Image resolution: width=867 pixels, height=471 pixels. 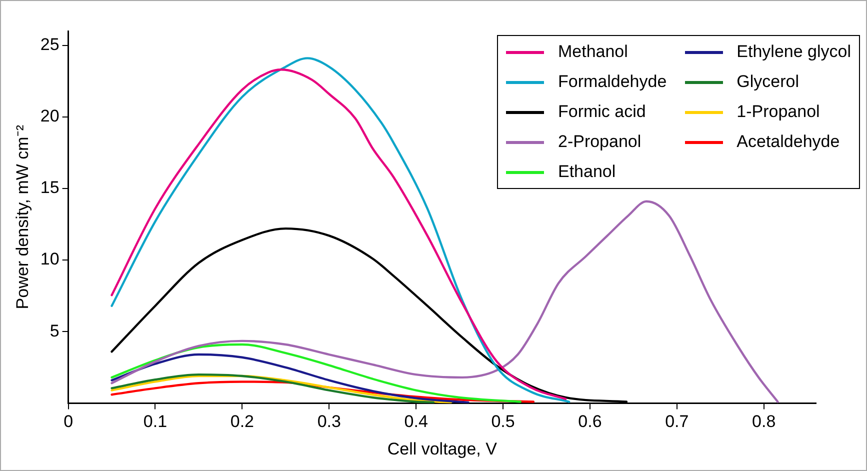 What do you see at coordinates (788, 142) in the screenshot?
I see `legend-label: Acetaldehyde` at bounding box center [788, 142].